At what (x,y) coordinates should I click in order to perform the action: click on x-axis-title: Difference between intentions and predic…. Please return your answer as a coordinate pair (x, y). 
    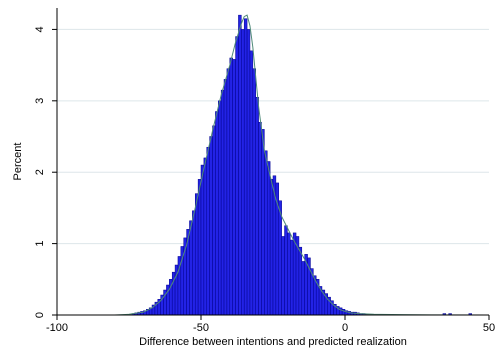
    Looking at the image, I should click on (273, 342).